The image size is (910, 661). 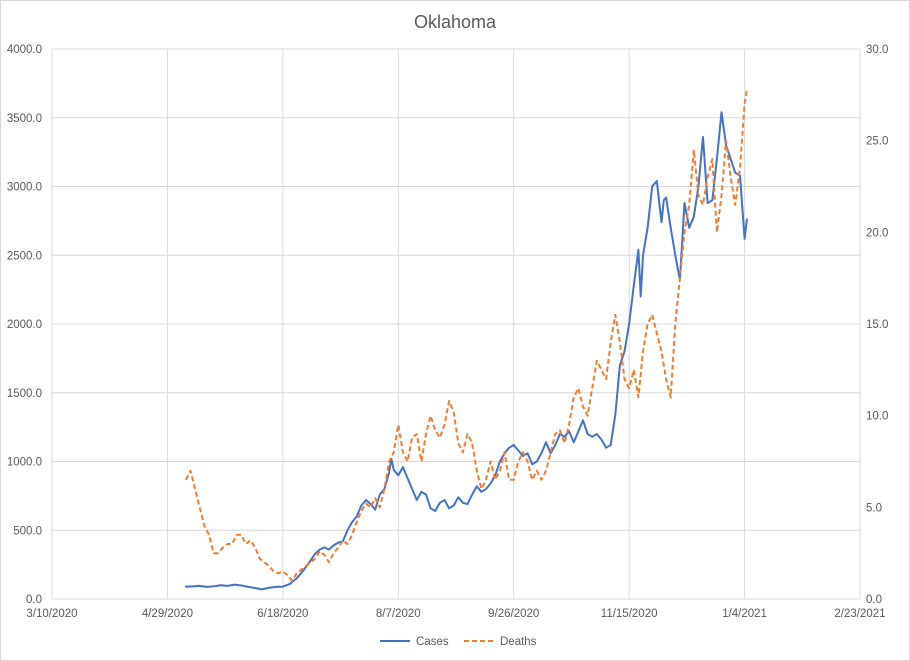 I want to click on x-tick-label: 8/7/2020, so click(x=398, y=614).